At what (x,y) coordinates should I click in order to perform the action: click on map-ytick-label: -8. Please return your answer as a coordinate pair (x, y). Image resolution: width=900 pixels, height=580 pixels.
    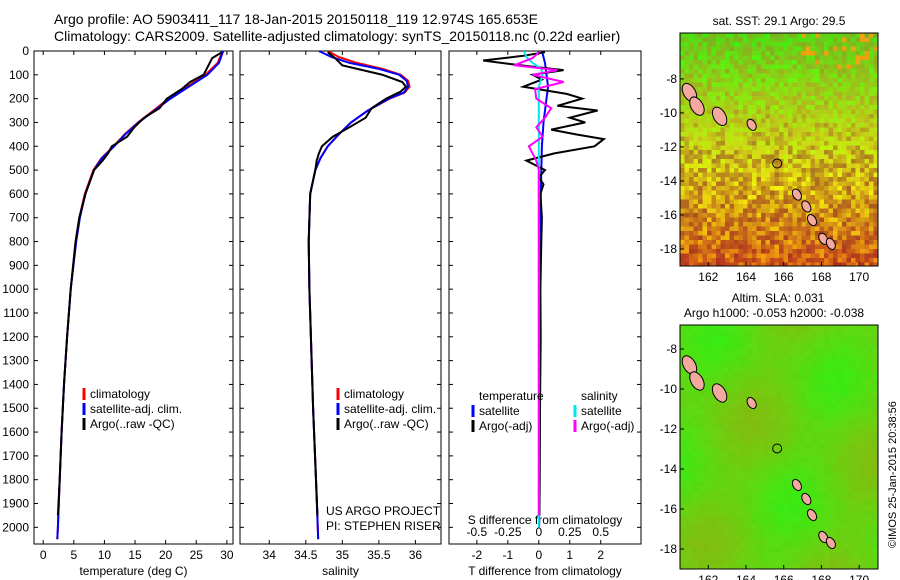
    Looking at the image, I should click on (671, 349).